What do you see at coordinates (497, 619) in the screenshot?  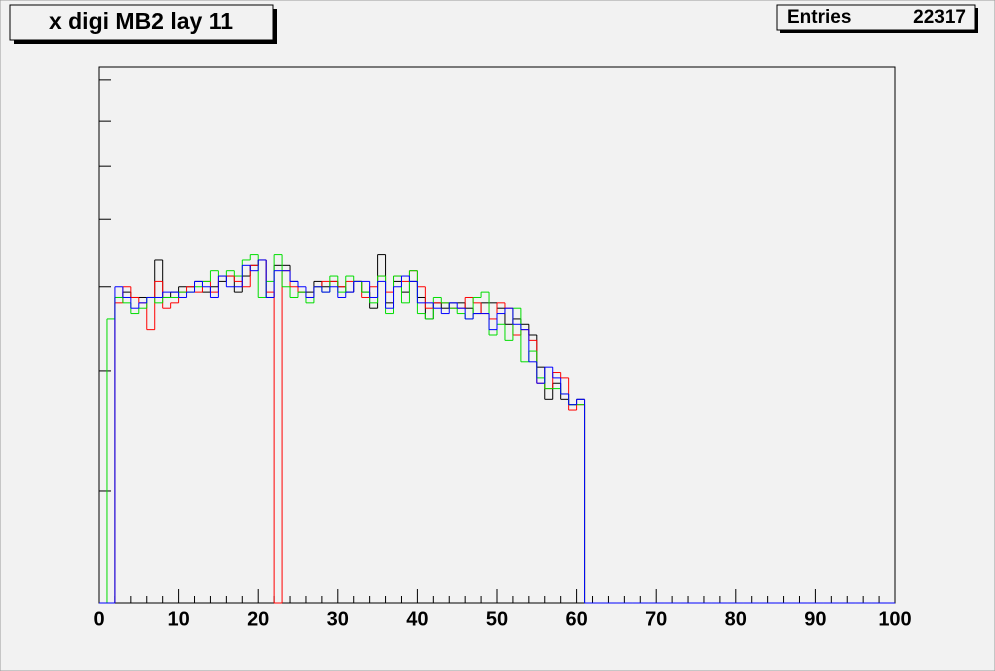 I see `x-tick-label: 50` at bounding box center [497, 619].